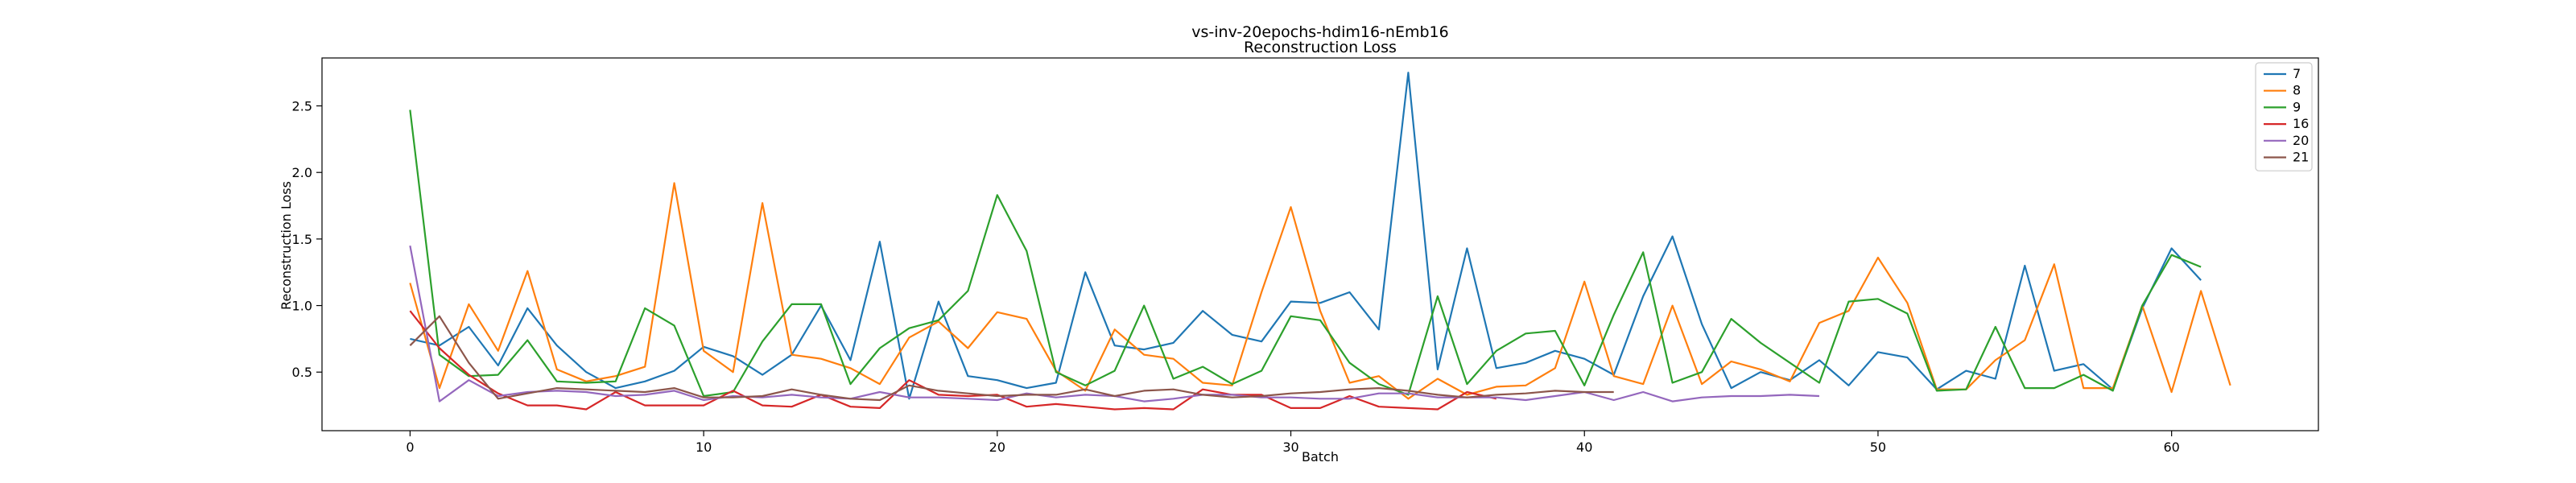 The height and width of the screenshot is (483, 2576). Describe the element at coordinates (2297, 106) in the screenshot. I see `legend-label-9: 9` at that location.